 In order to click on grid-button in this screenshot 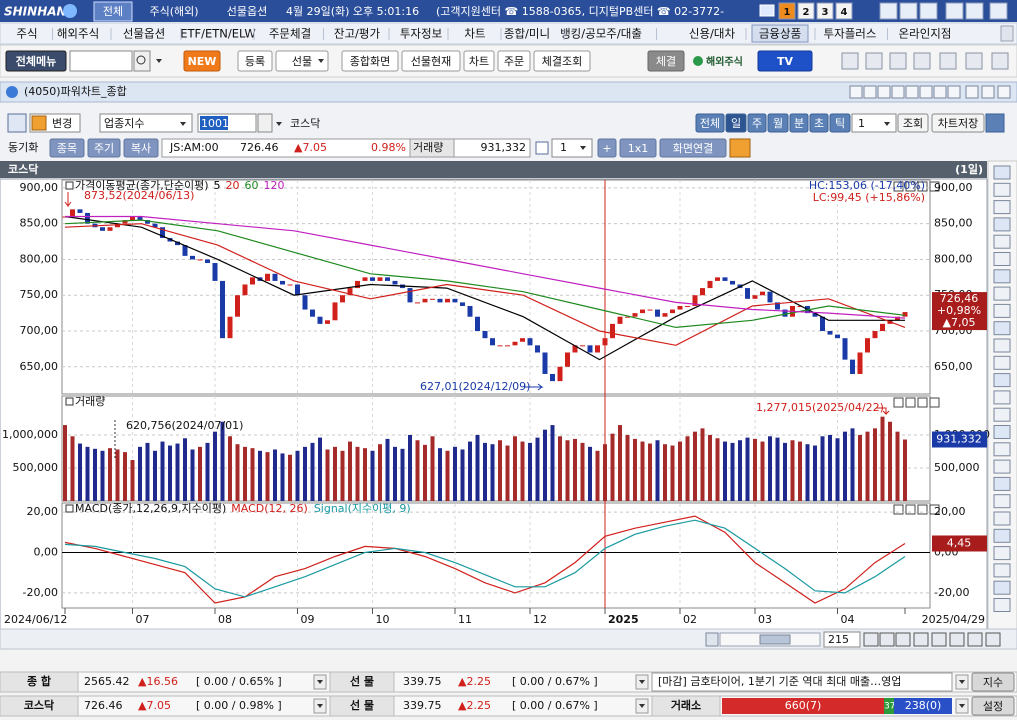, I will do `click(638, 148)`.